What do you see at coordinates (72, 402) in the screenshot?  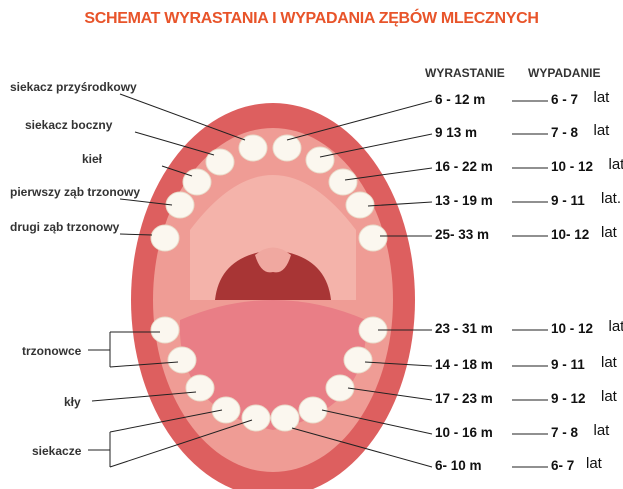 I see `tooth-label: kły` at bounding box center [72, 402].